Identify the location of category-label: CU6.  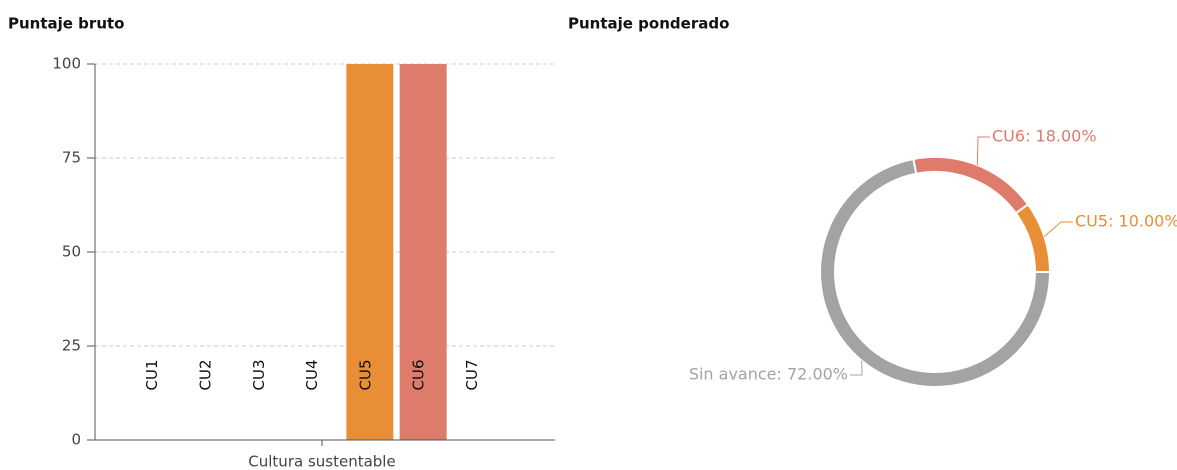
(419, 375).